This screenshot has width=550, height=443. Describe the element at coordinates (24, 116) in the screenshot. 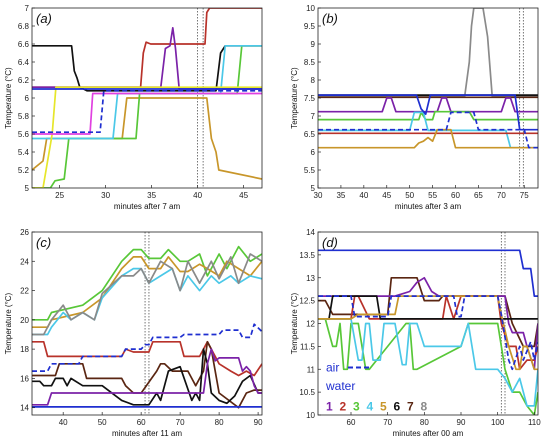

I see `y-tick-label: 5.8` at that location.